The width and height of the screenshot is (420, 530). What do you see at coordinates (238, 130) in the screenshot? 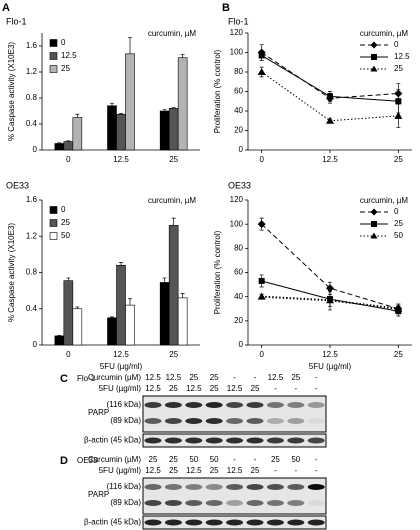
I see `y-tick-label: 20` at bounding box center [238, 130].